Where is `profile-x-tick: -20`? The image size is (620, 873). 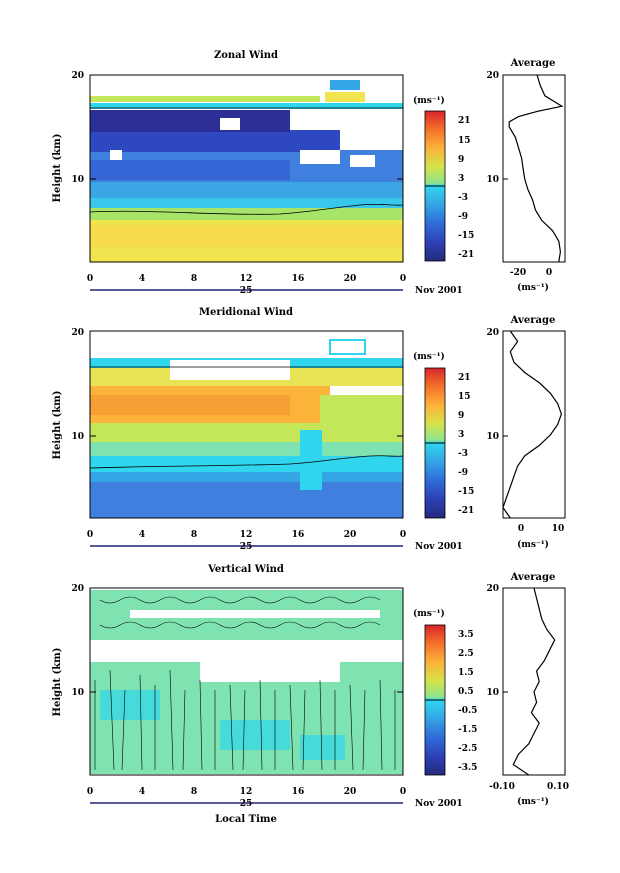 profile-x-tick: -20 is located at coordinates (518, 273).